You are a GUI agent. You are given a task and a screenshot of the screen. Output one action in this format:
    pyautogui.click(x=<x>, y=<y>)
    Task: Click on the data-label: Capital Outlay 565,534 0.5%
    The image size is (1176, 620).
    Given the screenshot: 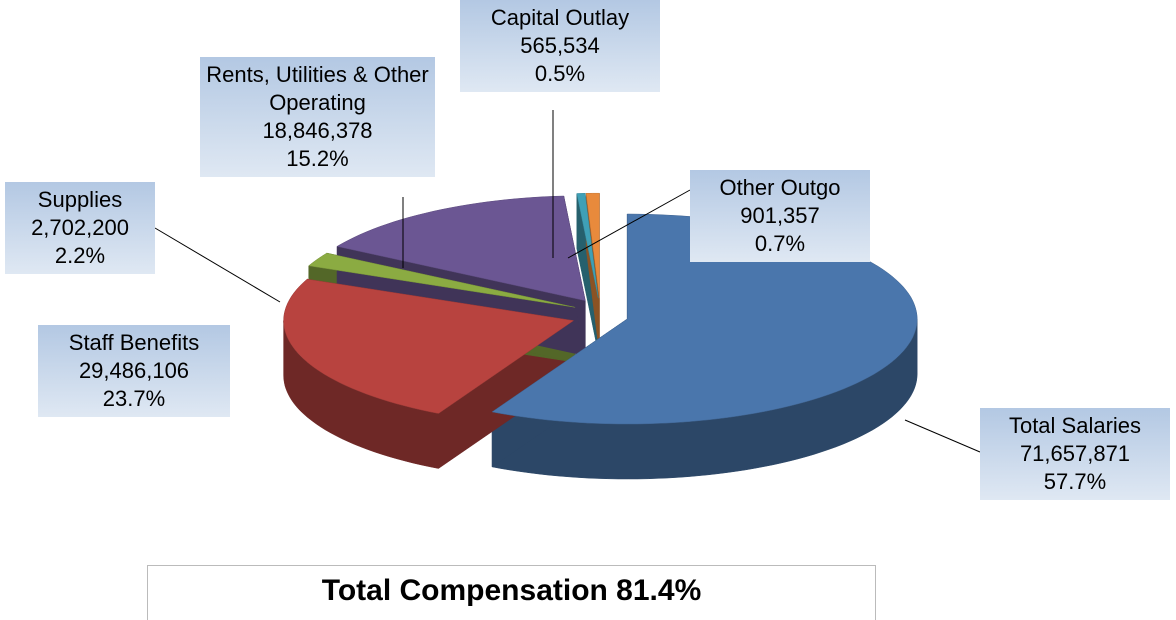 What is the action you would take?
    pyautogui.click(x=560, y=46)
    